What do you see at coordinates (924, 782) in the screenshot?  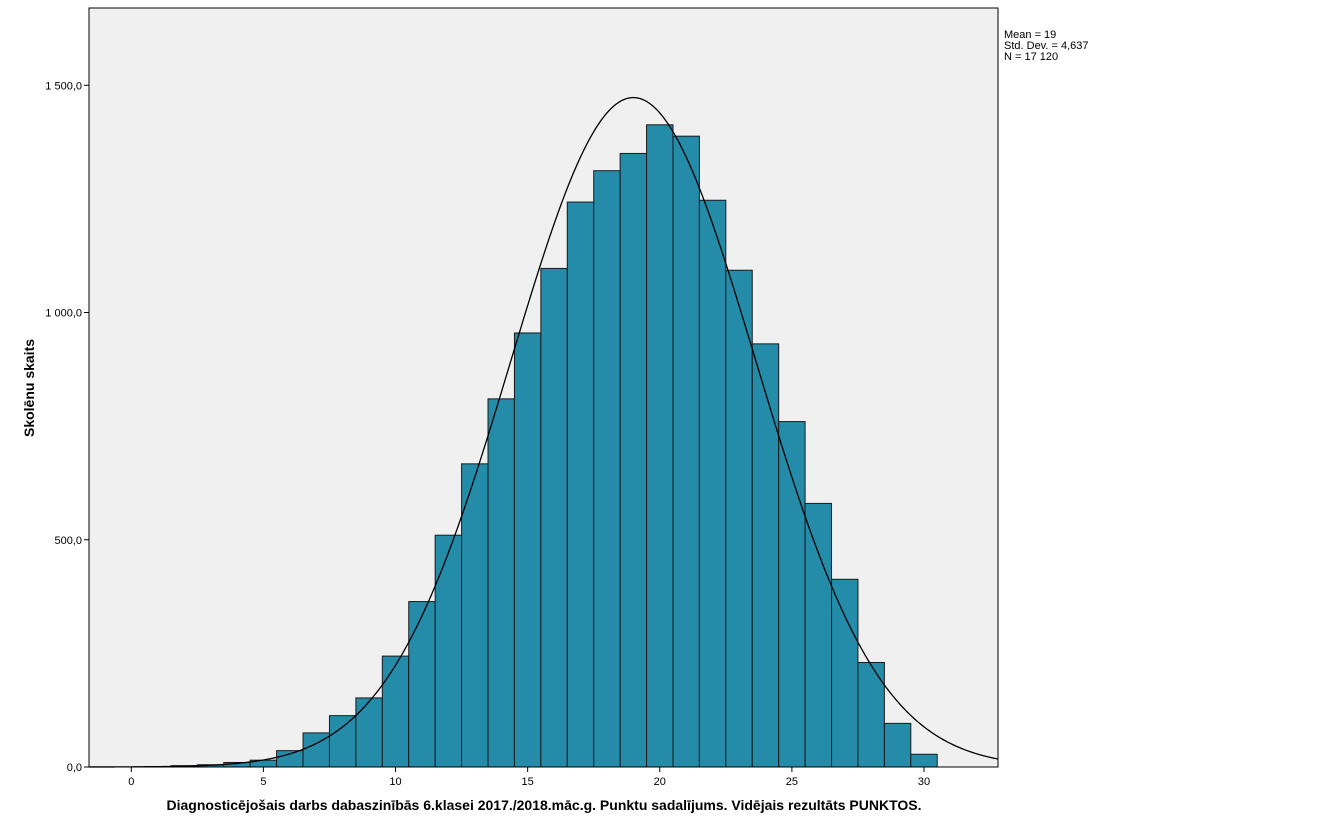 I see `x-tick-label-30: 30` at bounding box center [924, 782].